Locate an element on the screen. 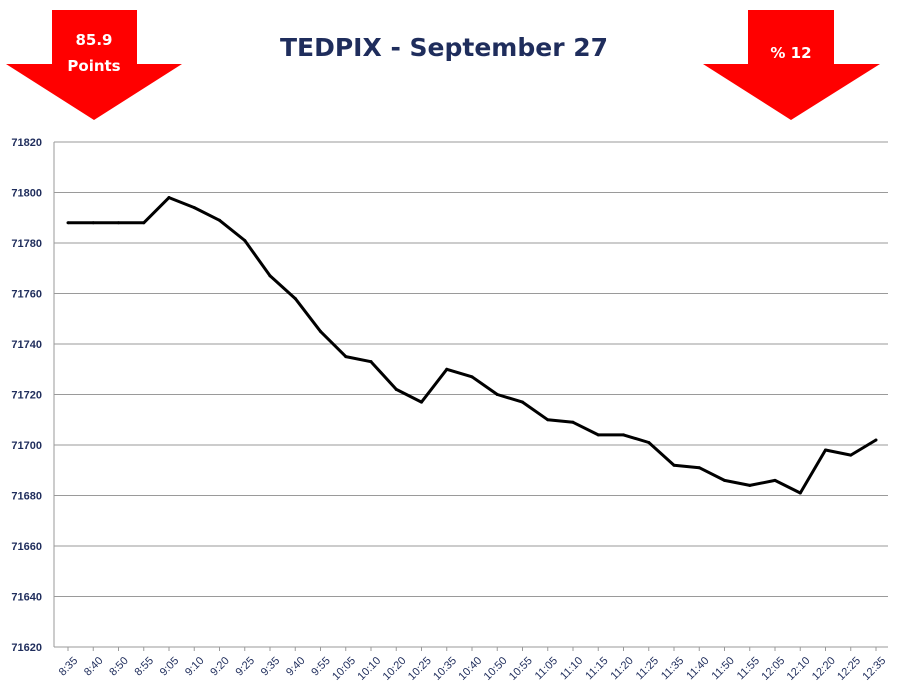 Image resolution: width=898 pixels, height=692 pixels. x-tick-label: 9:55 is located at coordinates (321, 667).